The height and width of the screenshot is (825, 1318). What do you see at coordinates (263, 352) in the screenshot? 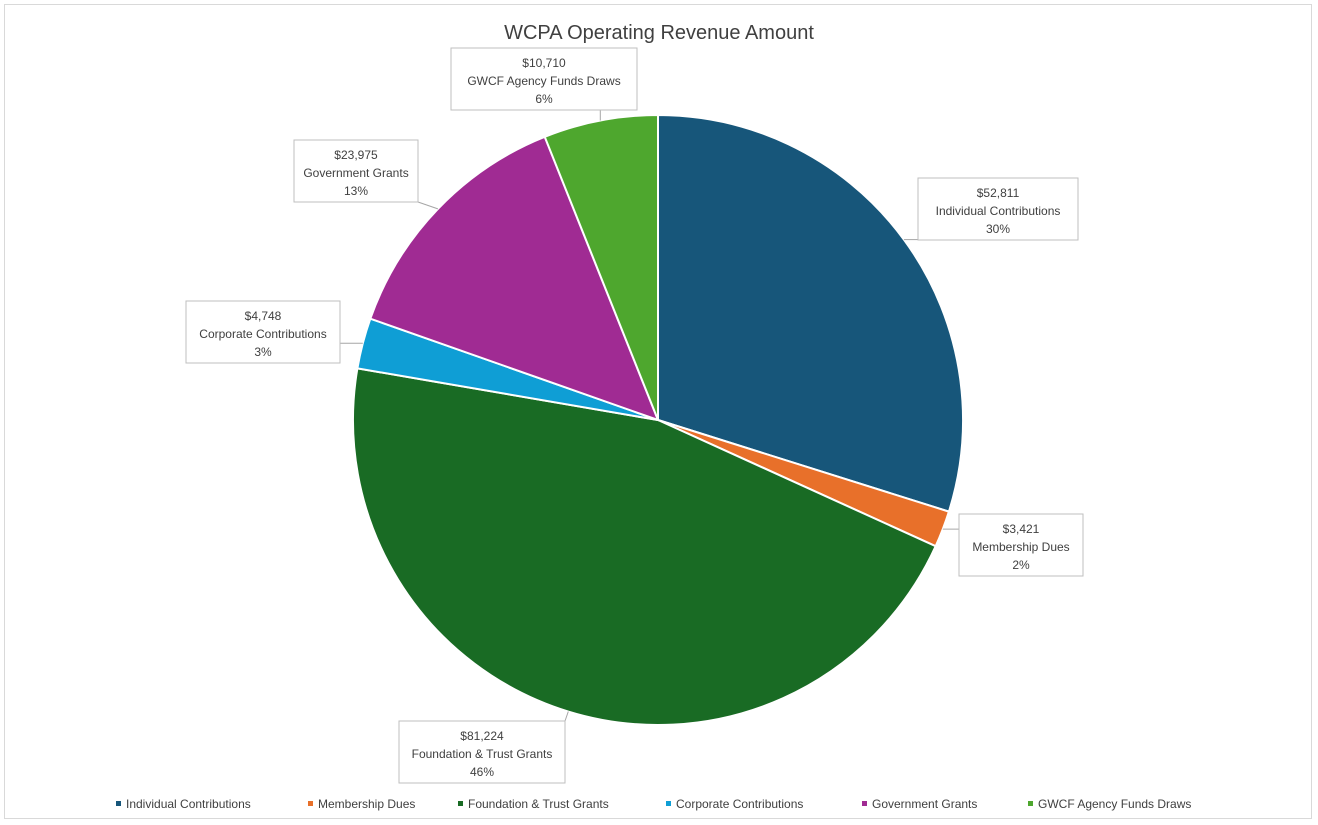
I see `data-label-percent-corporate-contributions: 3%` at bounding box center [263, 352].